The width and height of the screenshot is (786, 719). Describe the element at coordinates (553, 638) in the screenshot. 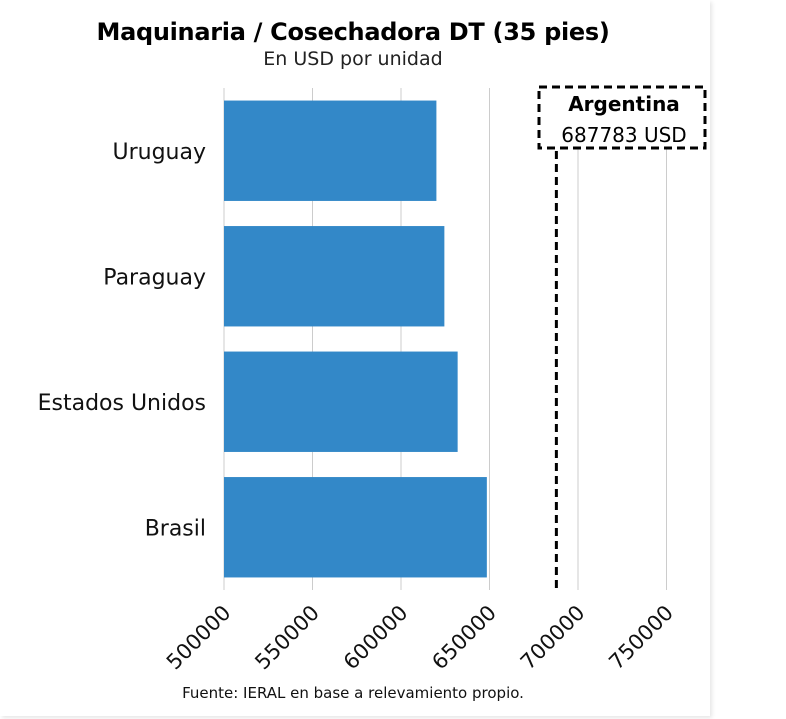

I see `x-tick-label: 700000` at that location.